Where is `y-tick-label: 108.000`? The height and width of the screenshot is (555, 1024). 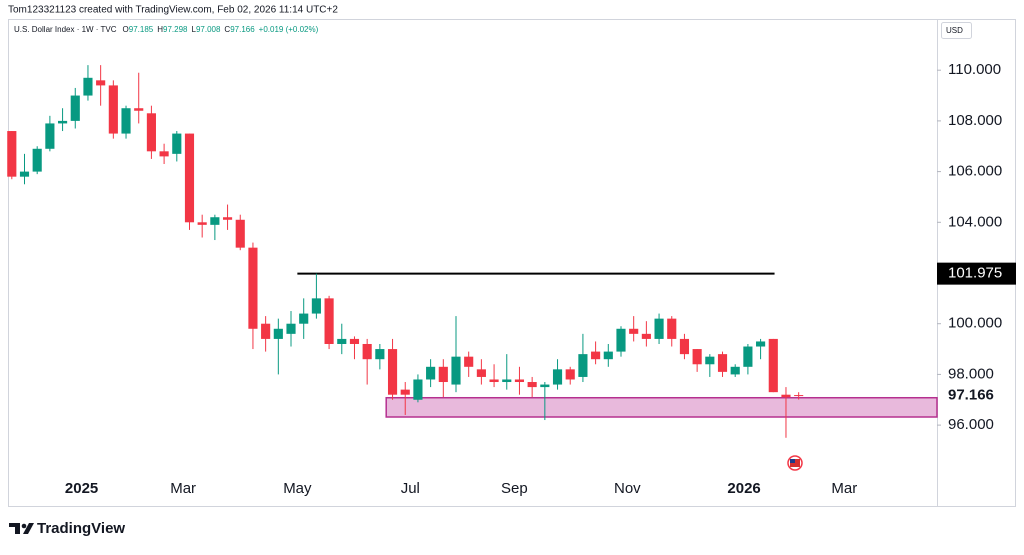 y-tick-label: 108.000 is located at coordinates (975, 120).